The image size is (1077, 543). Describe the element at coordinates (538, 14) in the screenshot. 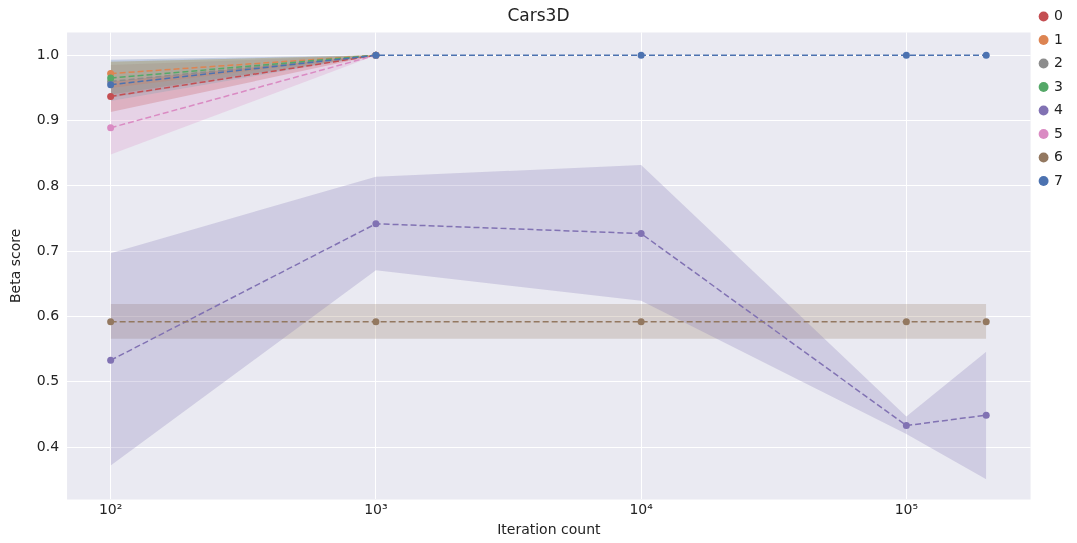

I see `chart-title: Cars3D` at that location.